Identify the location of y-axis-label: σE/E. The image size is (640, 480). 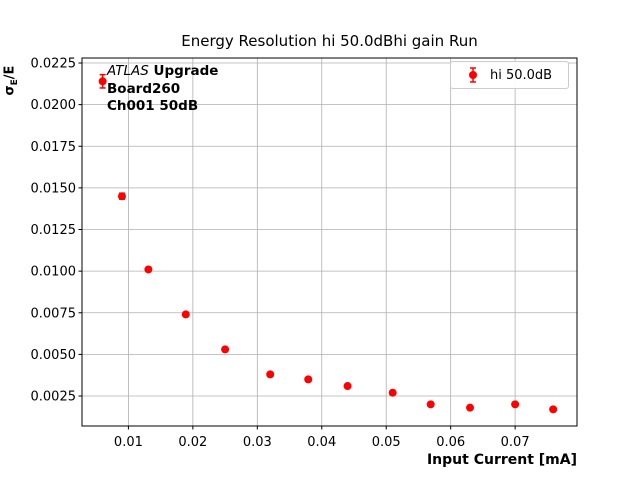
(11, 81).